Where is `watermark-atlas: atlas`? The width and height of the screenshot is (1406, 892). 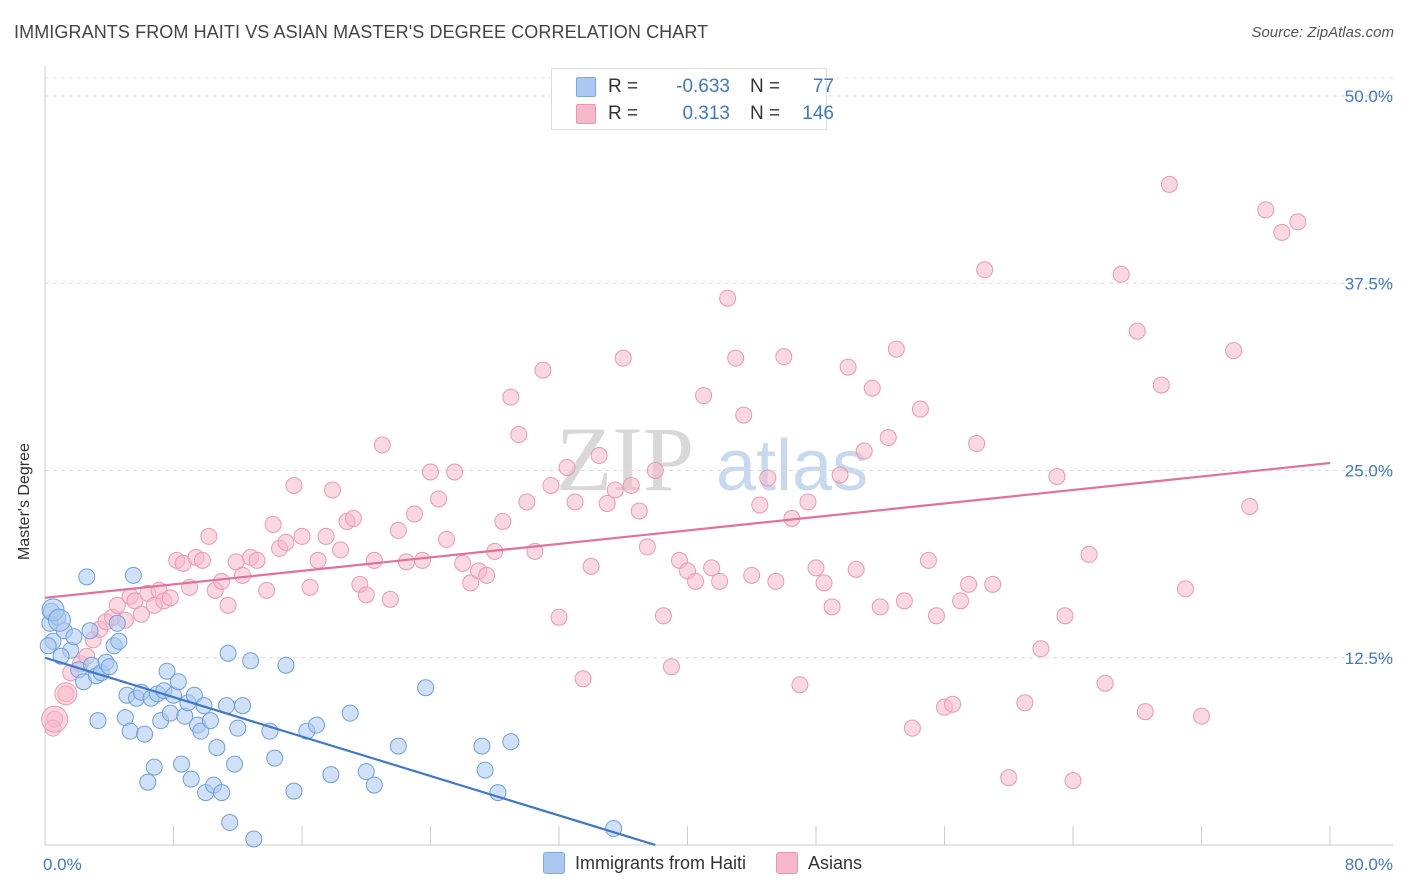 watermark-atlas: atlas is located at coordinates (792, 466).